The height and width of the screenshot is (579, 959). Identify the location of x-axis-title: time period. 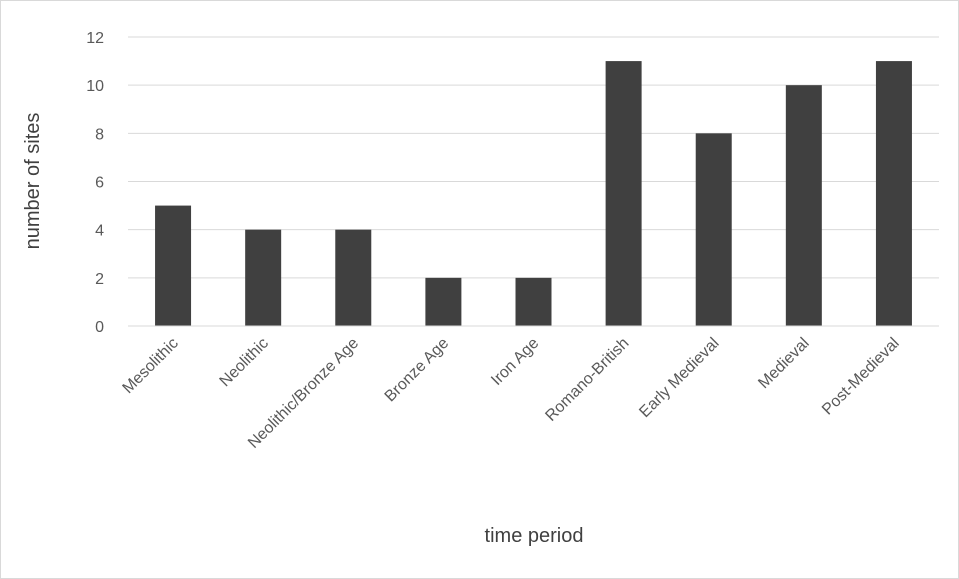
(534, 536).